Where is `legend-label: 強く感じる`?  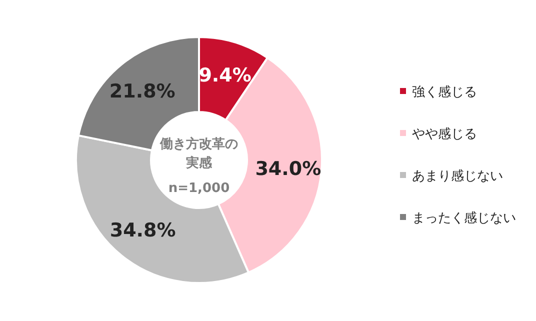 legend-label: 強く感じる is located at coordinates (444, 92).